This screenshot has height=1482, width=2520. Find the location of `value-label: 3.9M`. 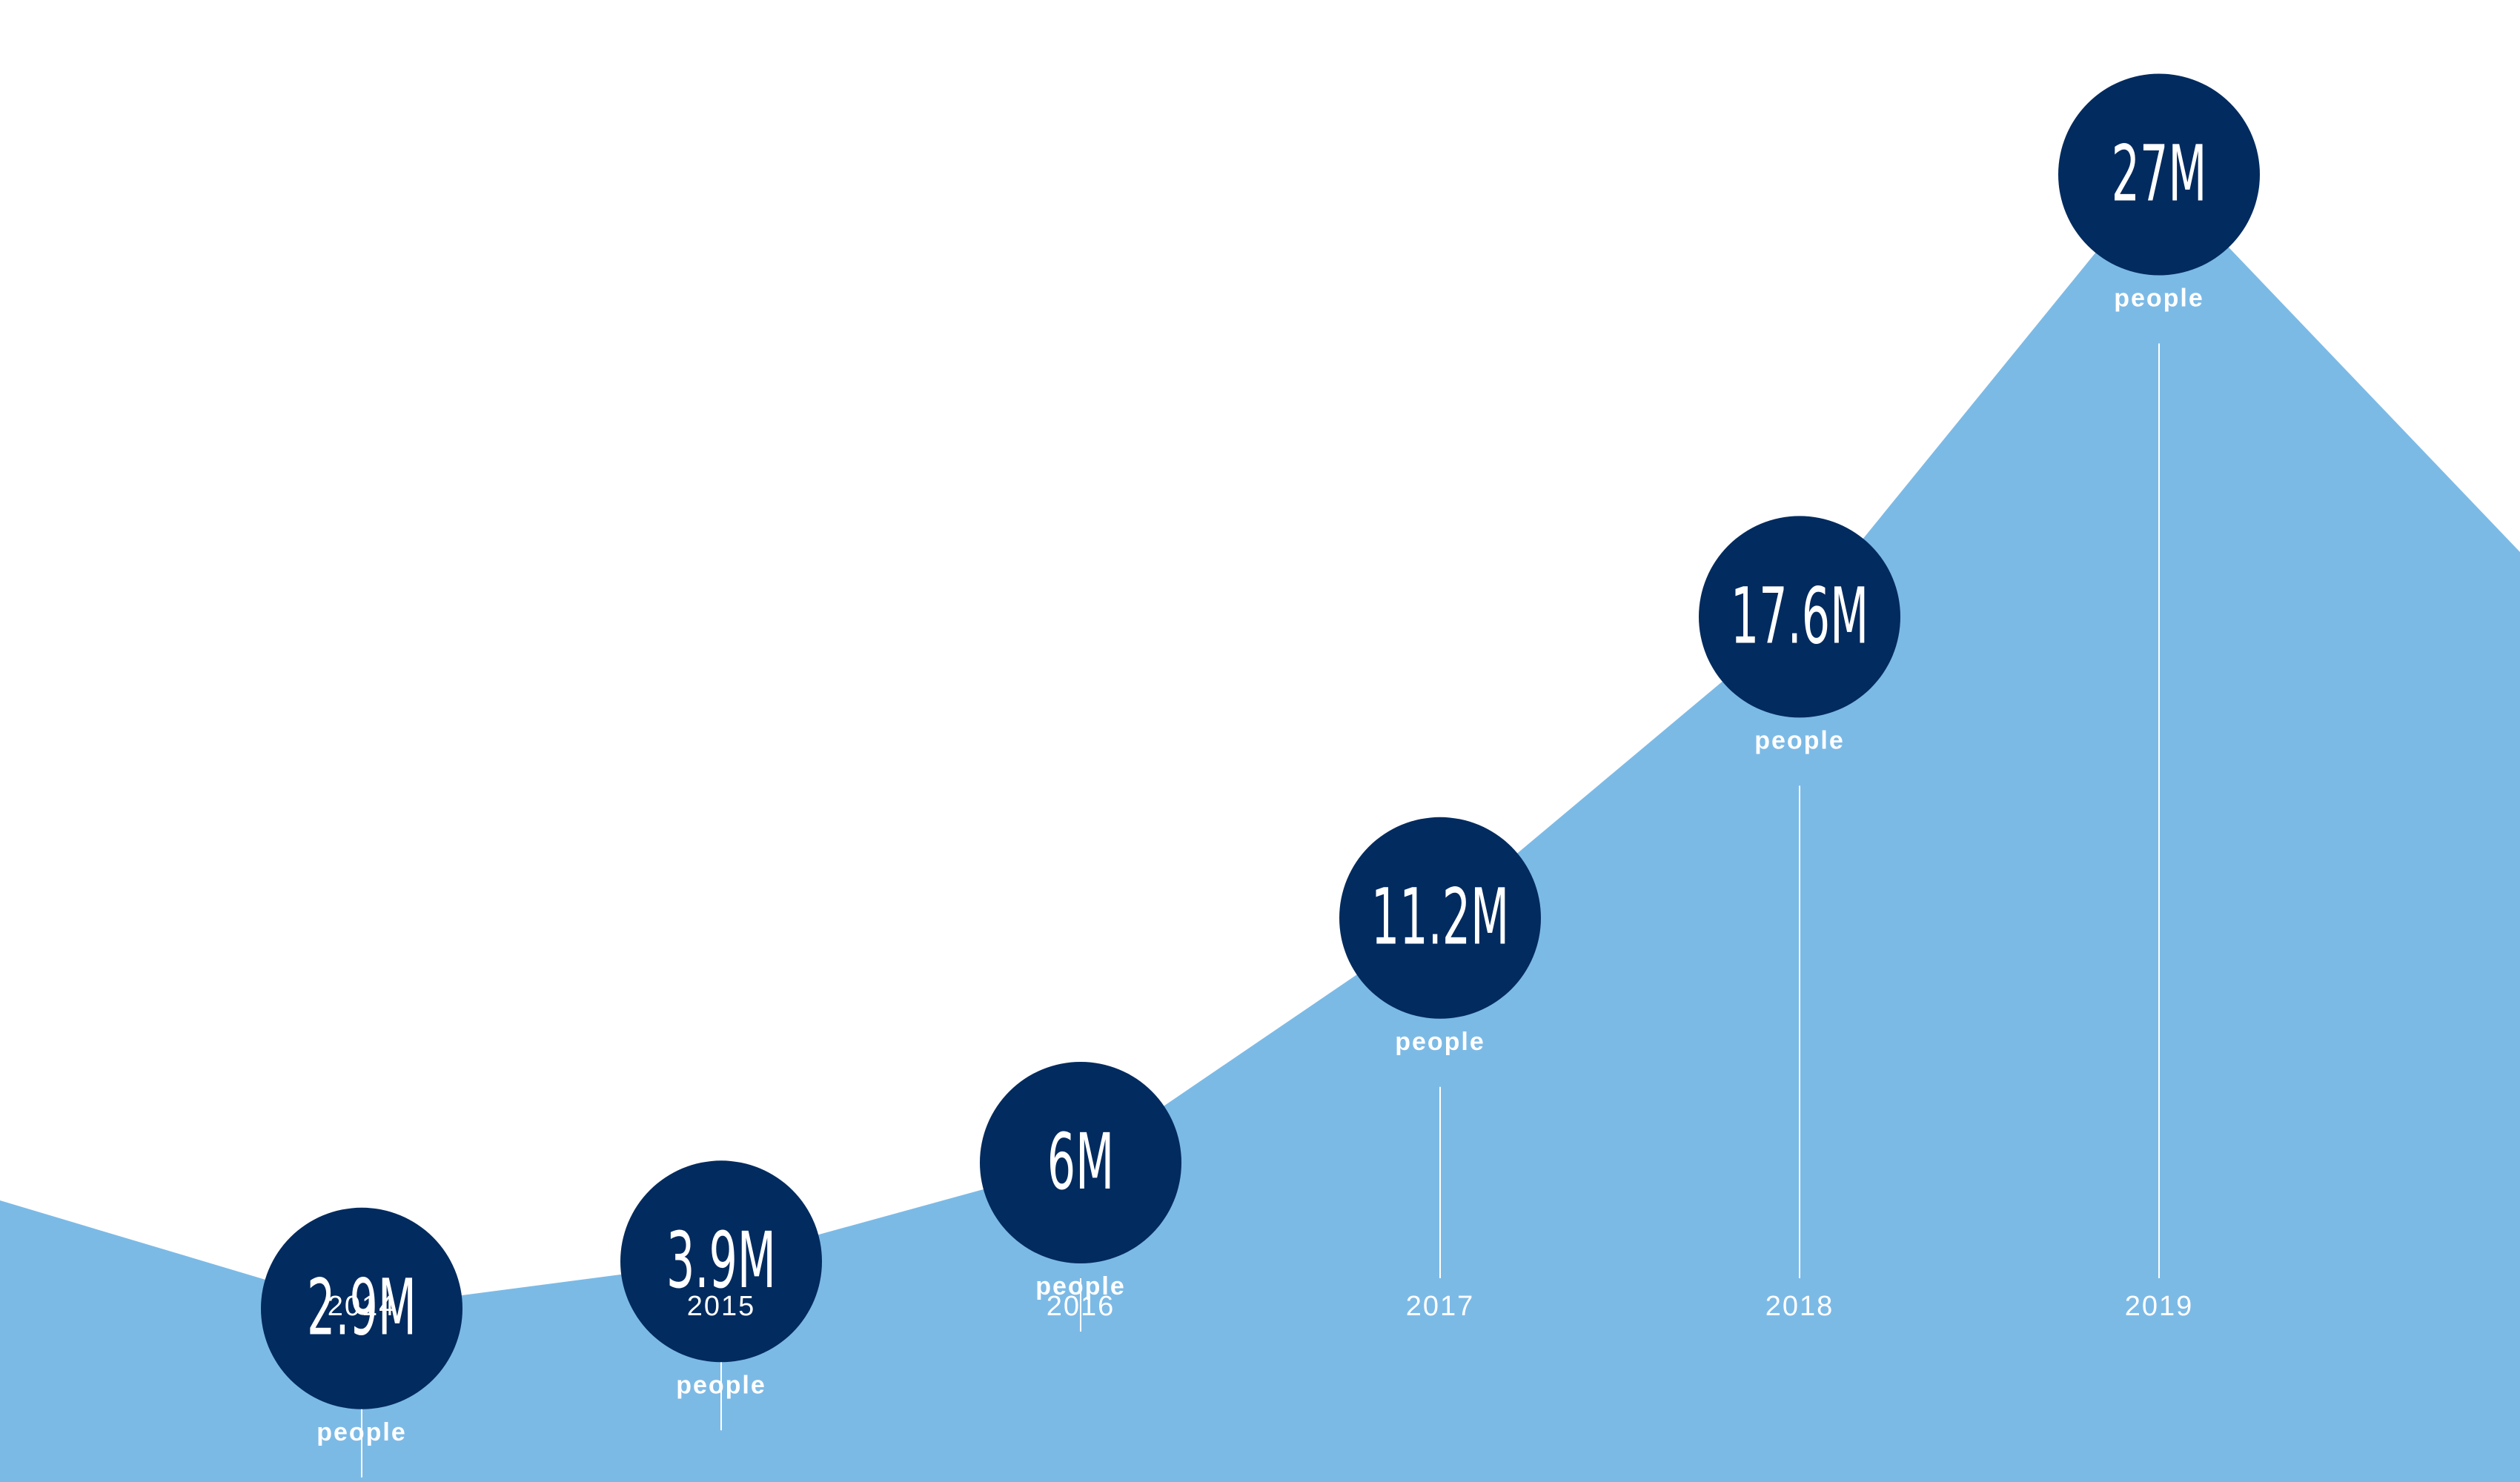

value-label: 3.9M is located at coordinates (721, 1261).